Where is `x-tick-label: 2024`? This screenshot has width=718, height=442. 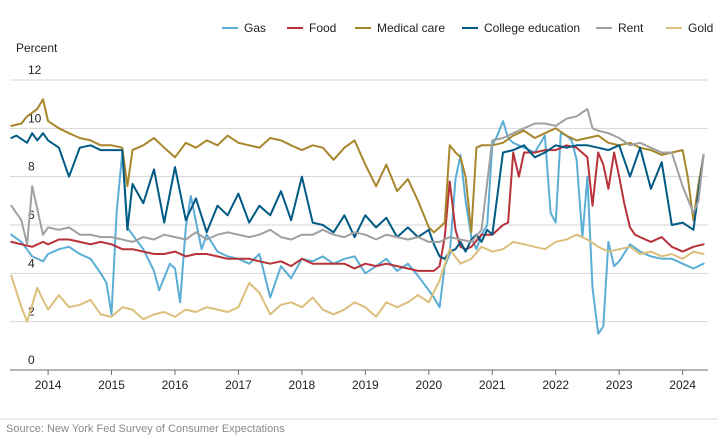 x-tick-label: 2024 is located at coordinates (682, 385).